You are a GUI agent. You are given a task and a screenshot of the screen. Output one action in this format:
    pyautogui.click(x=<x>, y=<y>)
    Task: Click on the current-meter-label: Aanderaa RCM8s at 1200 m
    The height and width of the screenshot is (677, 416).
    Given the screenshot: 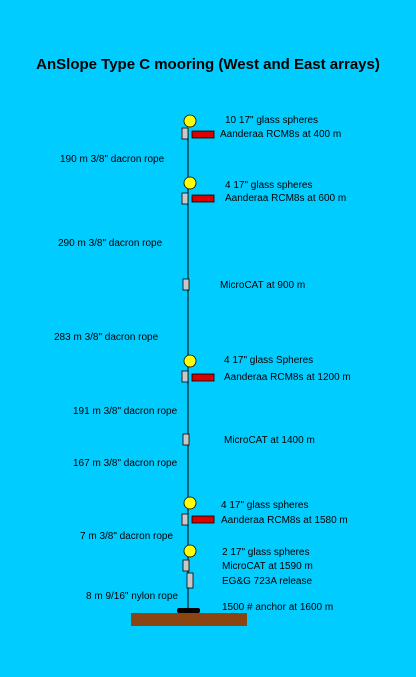 What is the action you would take?
    pyautogui.click(x=287, y=377)
    